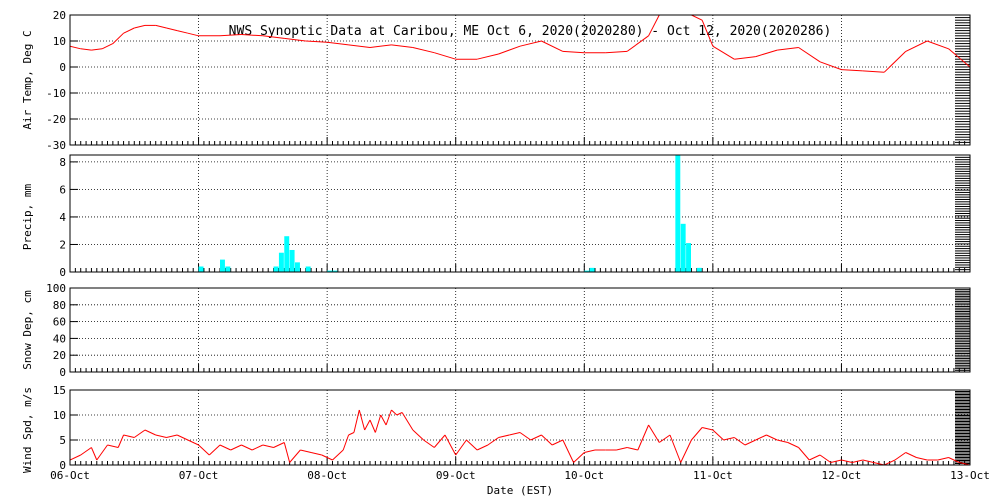  What do you see at coordinates (62, 217) in the screenshot?
I see `precip-ytick-label: 4` at bounding box center [62, 217].